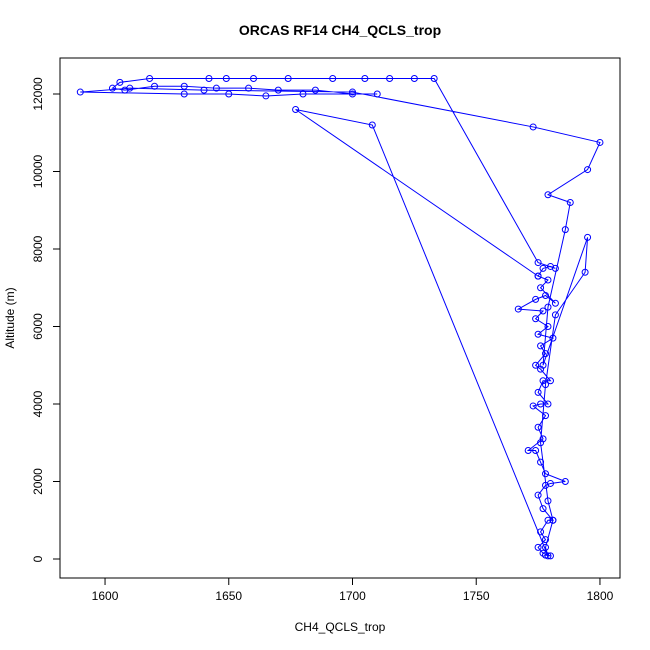  What do you see at coordinates (352, 596) in the screenshot?
I see `x-tick-label: 1700` at bounding box center [352, 596].